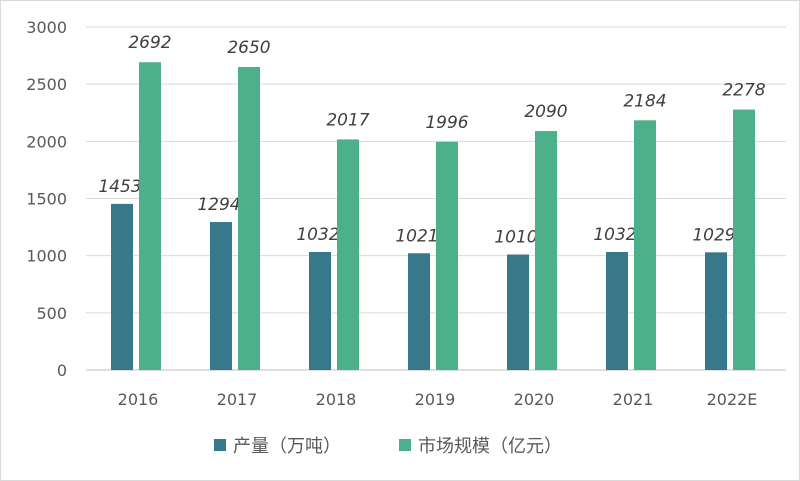 The height and width of the screenshot is (481, 800). What do you see at coordinates (218, 205) in the screenshot?
I see `data-label: 1294` at bounding box center [218, 205].